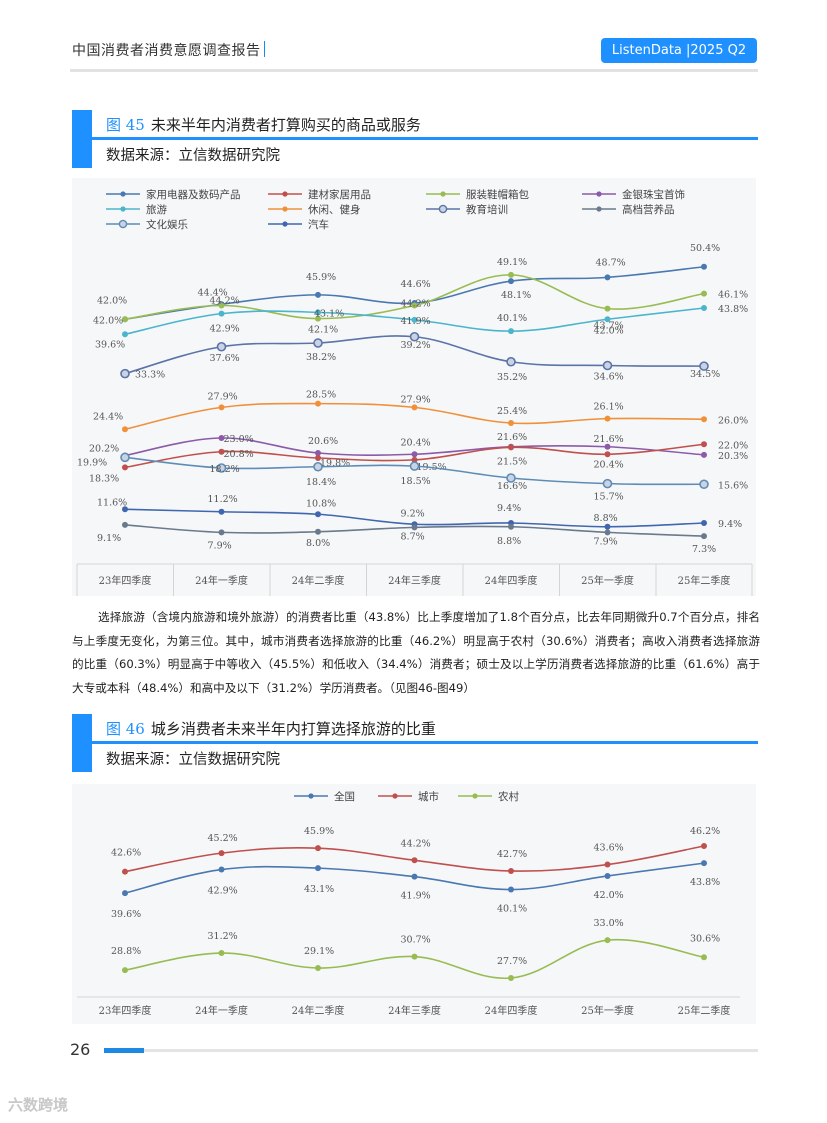 This screenshot has width=827, height=1123. Describe the element at coordinates (150, 375) in the screenshot. I see `data-label: 33.3%` at that location.